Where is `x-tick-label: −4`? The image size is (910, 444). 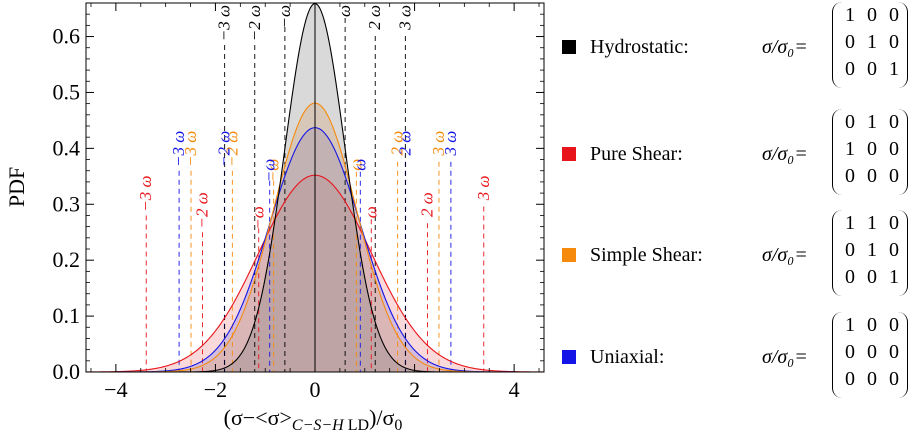
x-tick-label: −4 is located at coordinates (115, 389).